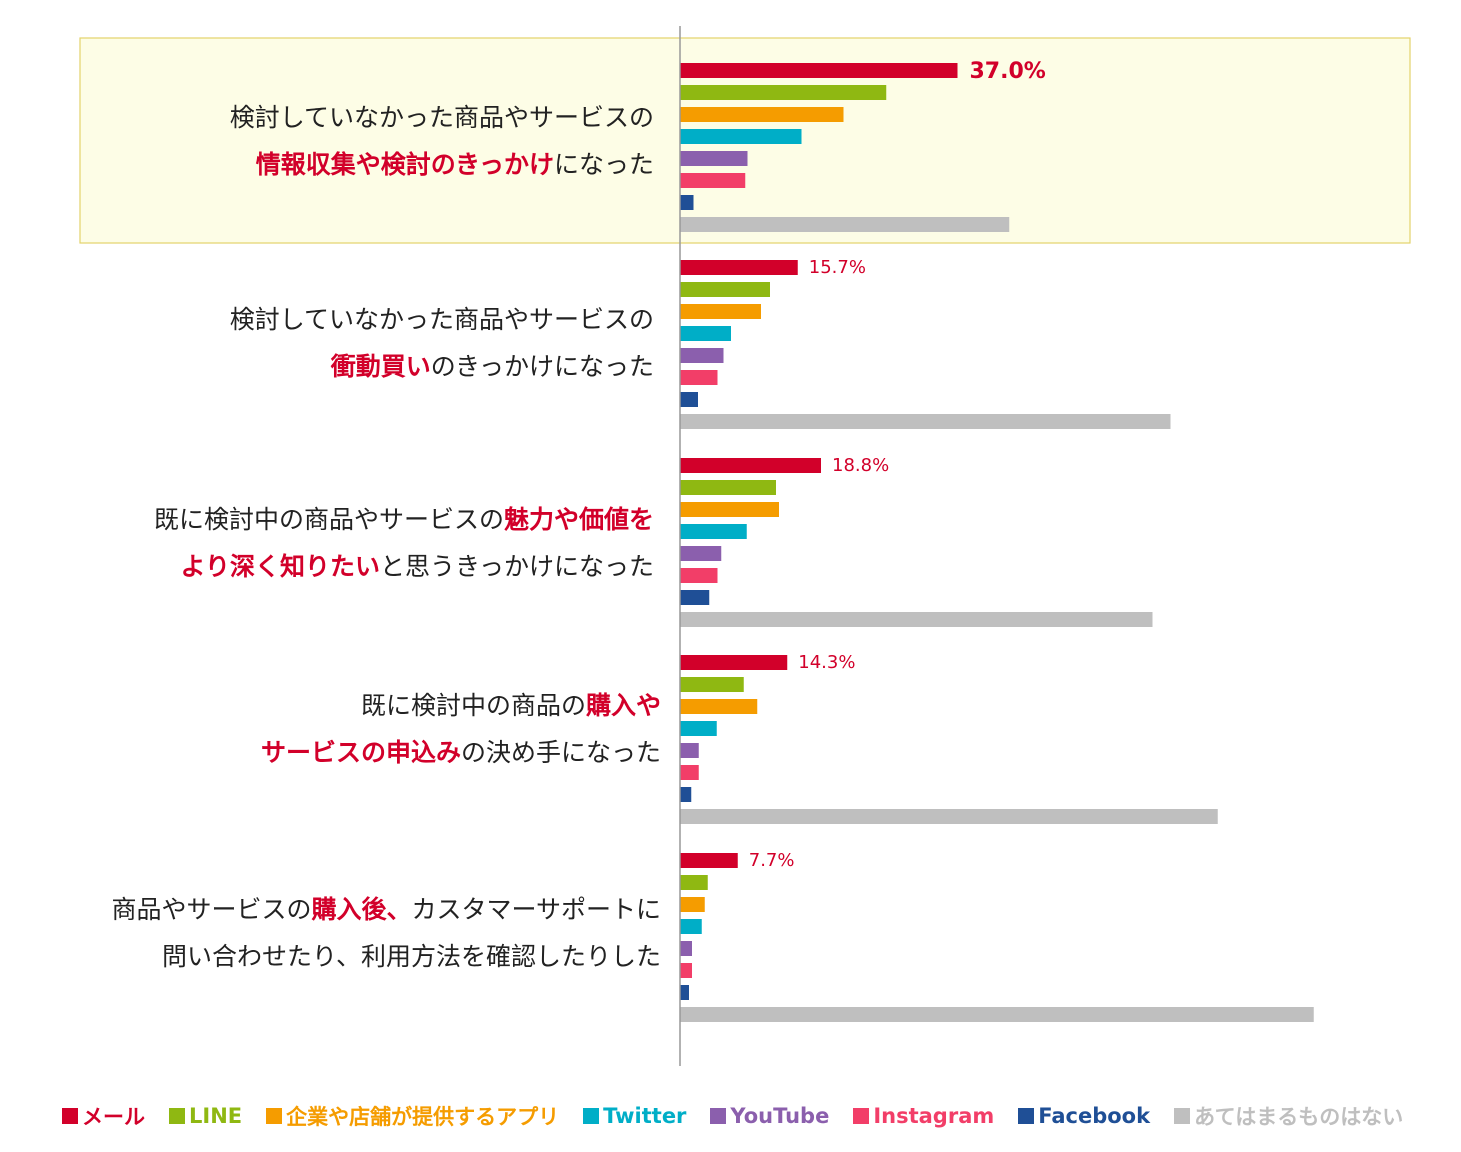  I want to click on category-label-2: 既に検討中の商品やサービスの魅力や価値を より深く知りたいと思うきっかけになった, so click(404, 543).